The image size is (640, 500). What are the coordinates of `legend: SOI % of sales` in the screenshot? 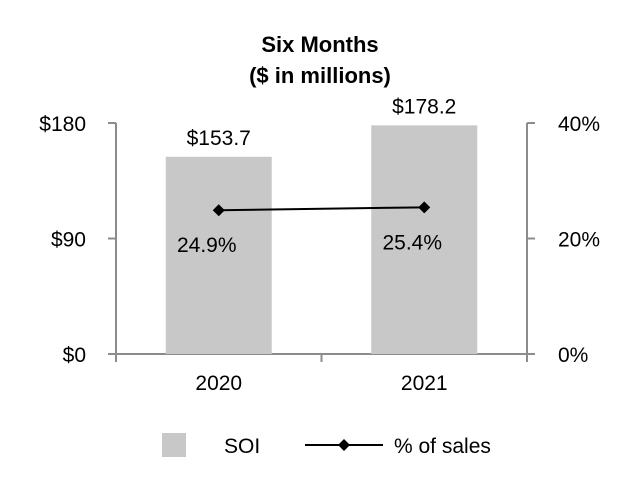 It's located at (326, 445).